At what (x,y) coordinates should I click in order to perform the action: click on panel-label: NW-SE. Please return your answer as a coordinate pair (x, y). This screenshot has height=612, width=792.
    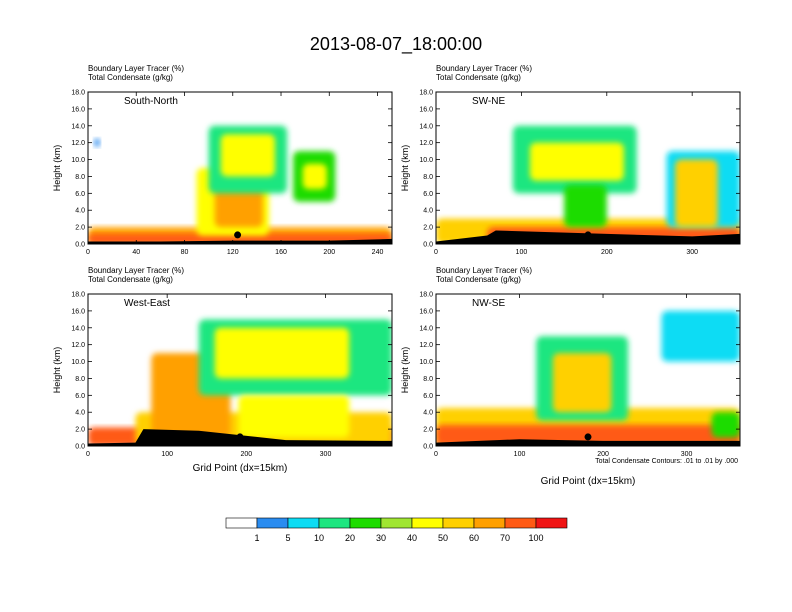
    Looking at the image, I should click on (488, 303).